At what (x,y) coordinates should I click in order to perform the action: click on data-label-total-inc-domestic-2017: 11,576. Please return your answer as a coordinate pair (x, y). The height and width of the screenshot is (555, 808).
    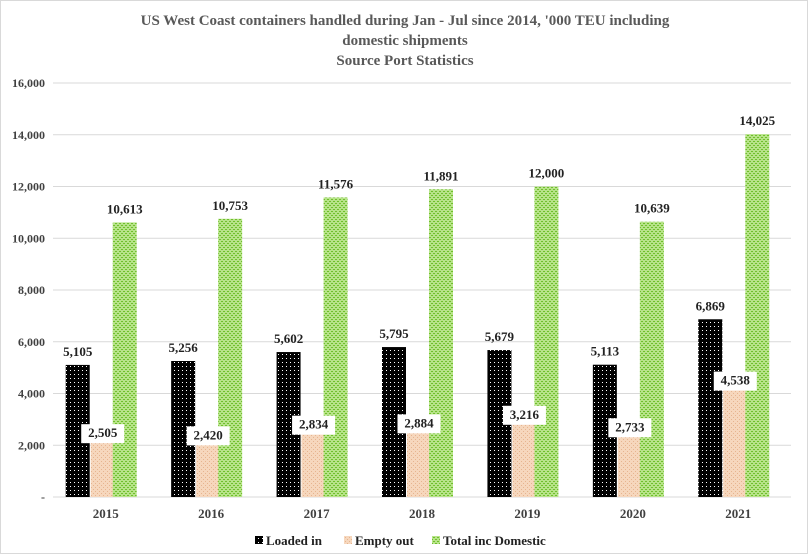
    Looking at the image, I should click on (336, 183).